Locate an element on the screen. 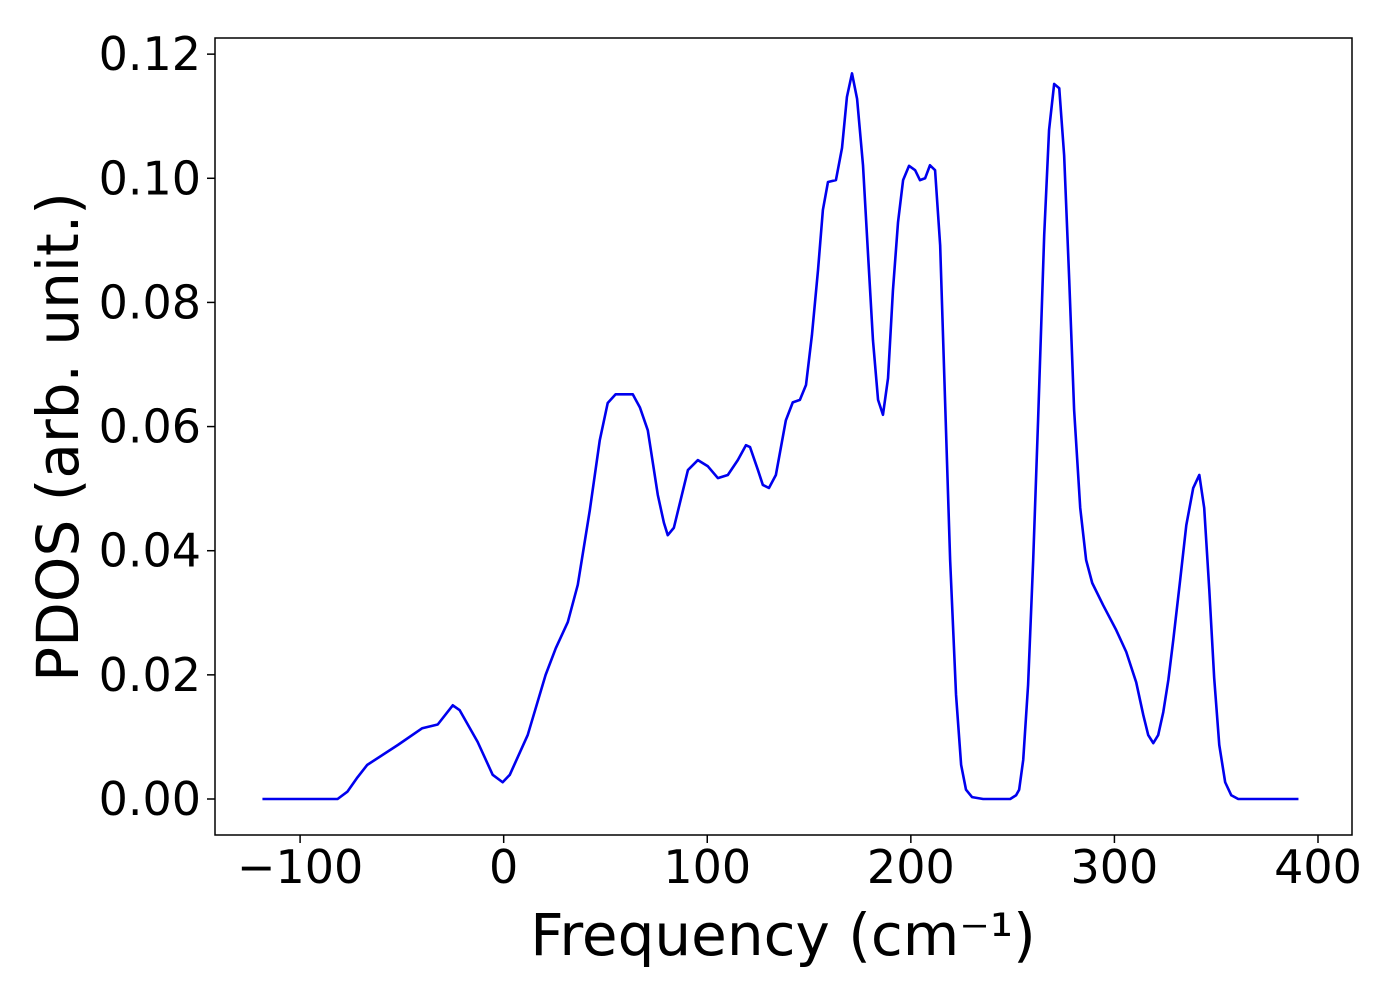 Image resolution: width=1400 pixels, height=1000 pixels. x-tick-label: −100 is located at coordinates (300, 867).